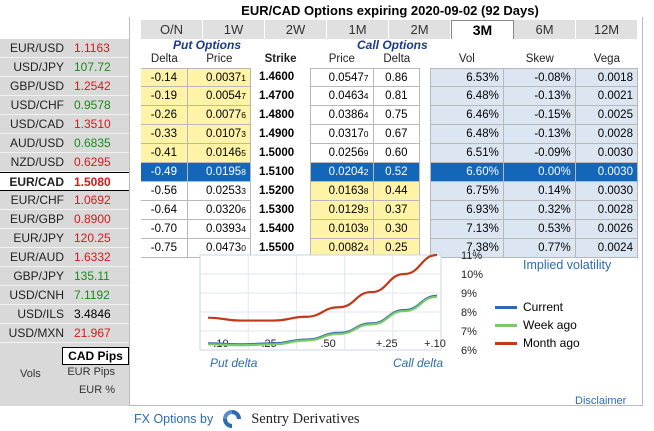  I want to click on put-price-cell: 0.03934, so click(219, 229).